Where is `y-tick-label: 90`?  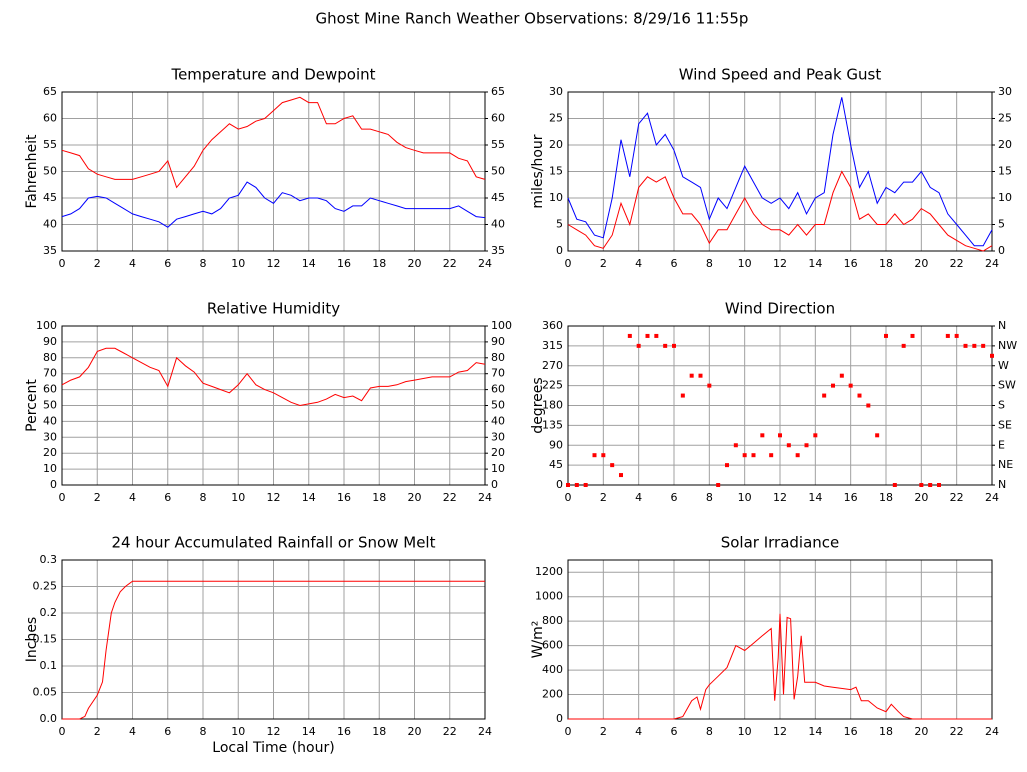
y-tick-label: 90 is located at coordinates (50, 341).